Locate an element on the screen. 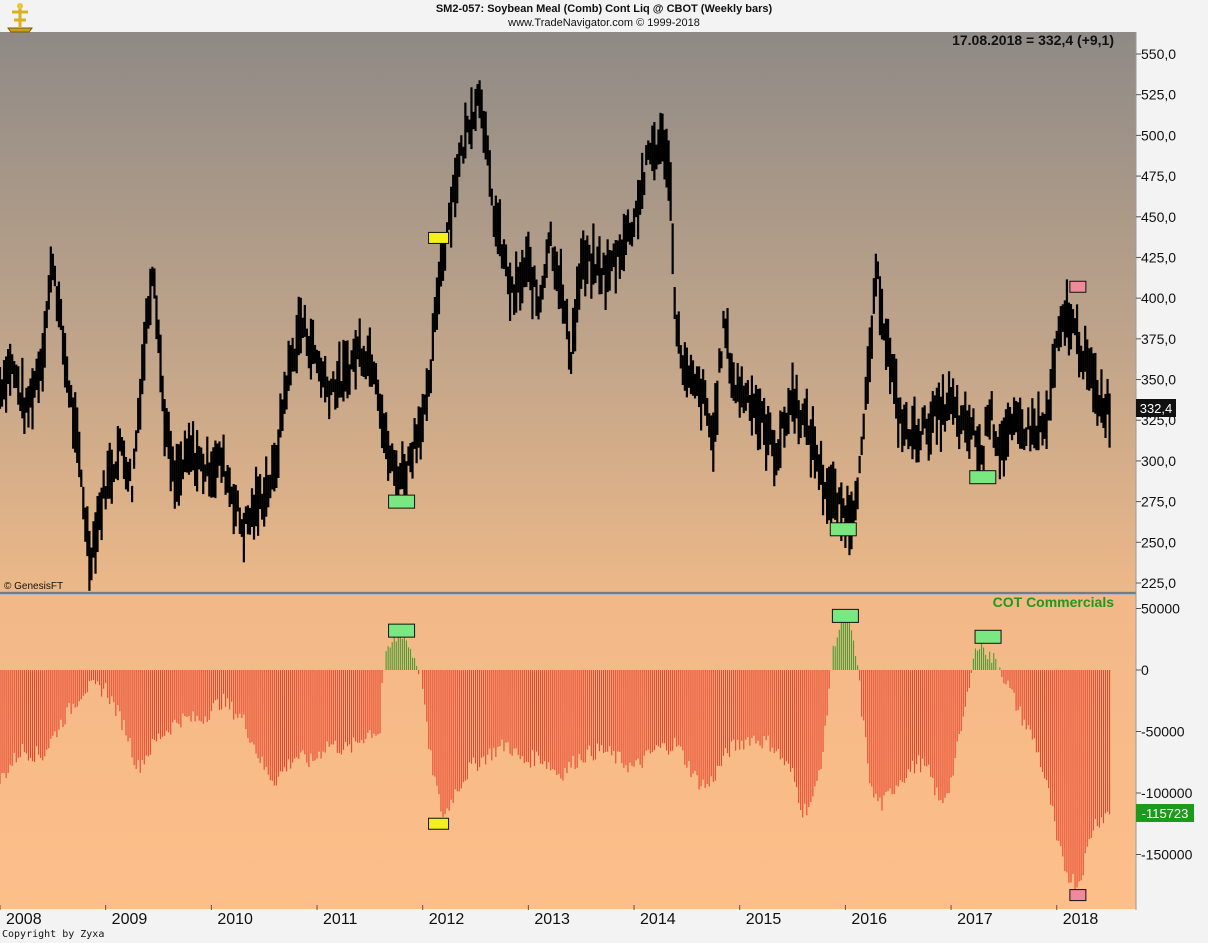 This screenshot has width=1208, height=943. year-tick-label: 2015 is located at coordinates (764, 919).